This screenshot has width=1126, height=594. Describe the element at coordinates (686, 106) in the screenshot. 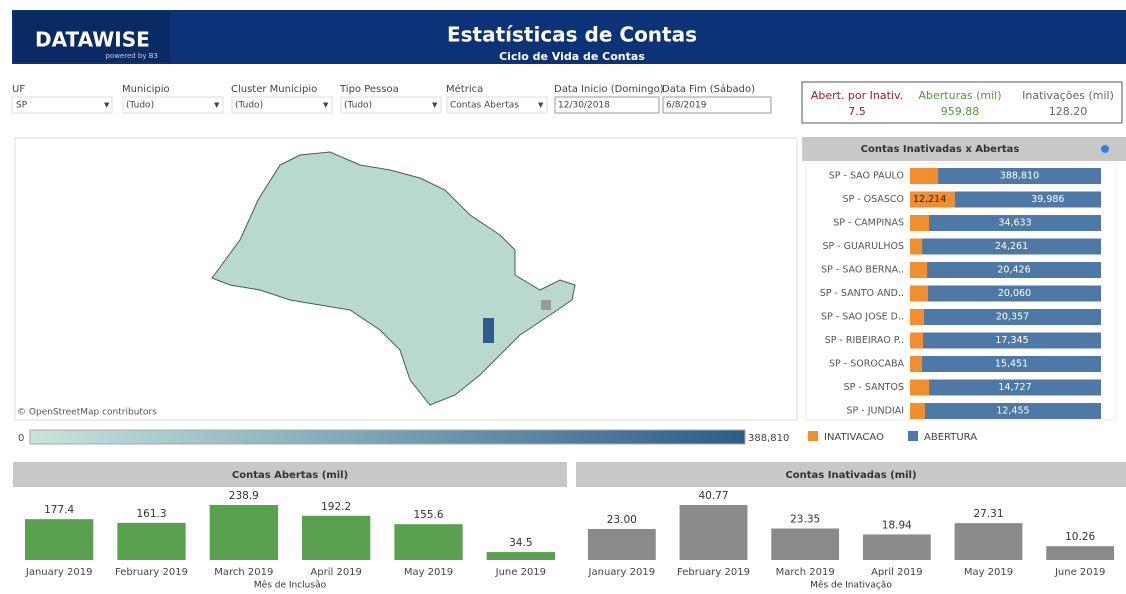

I see `filter-value: 6/8/2019` at that location.